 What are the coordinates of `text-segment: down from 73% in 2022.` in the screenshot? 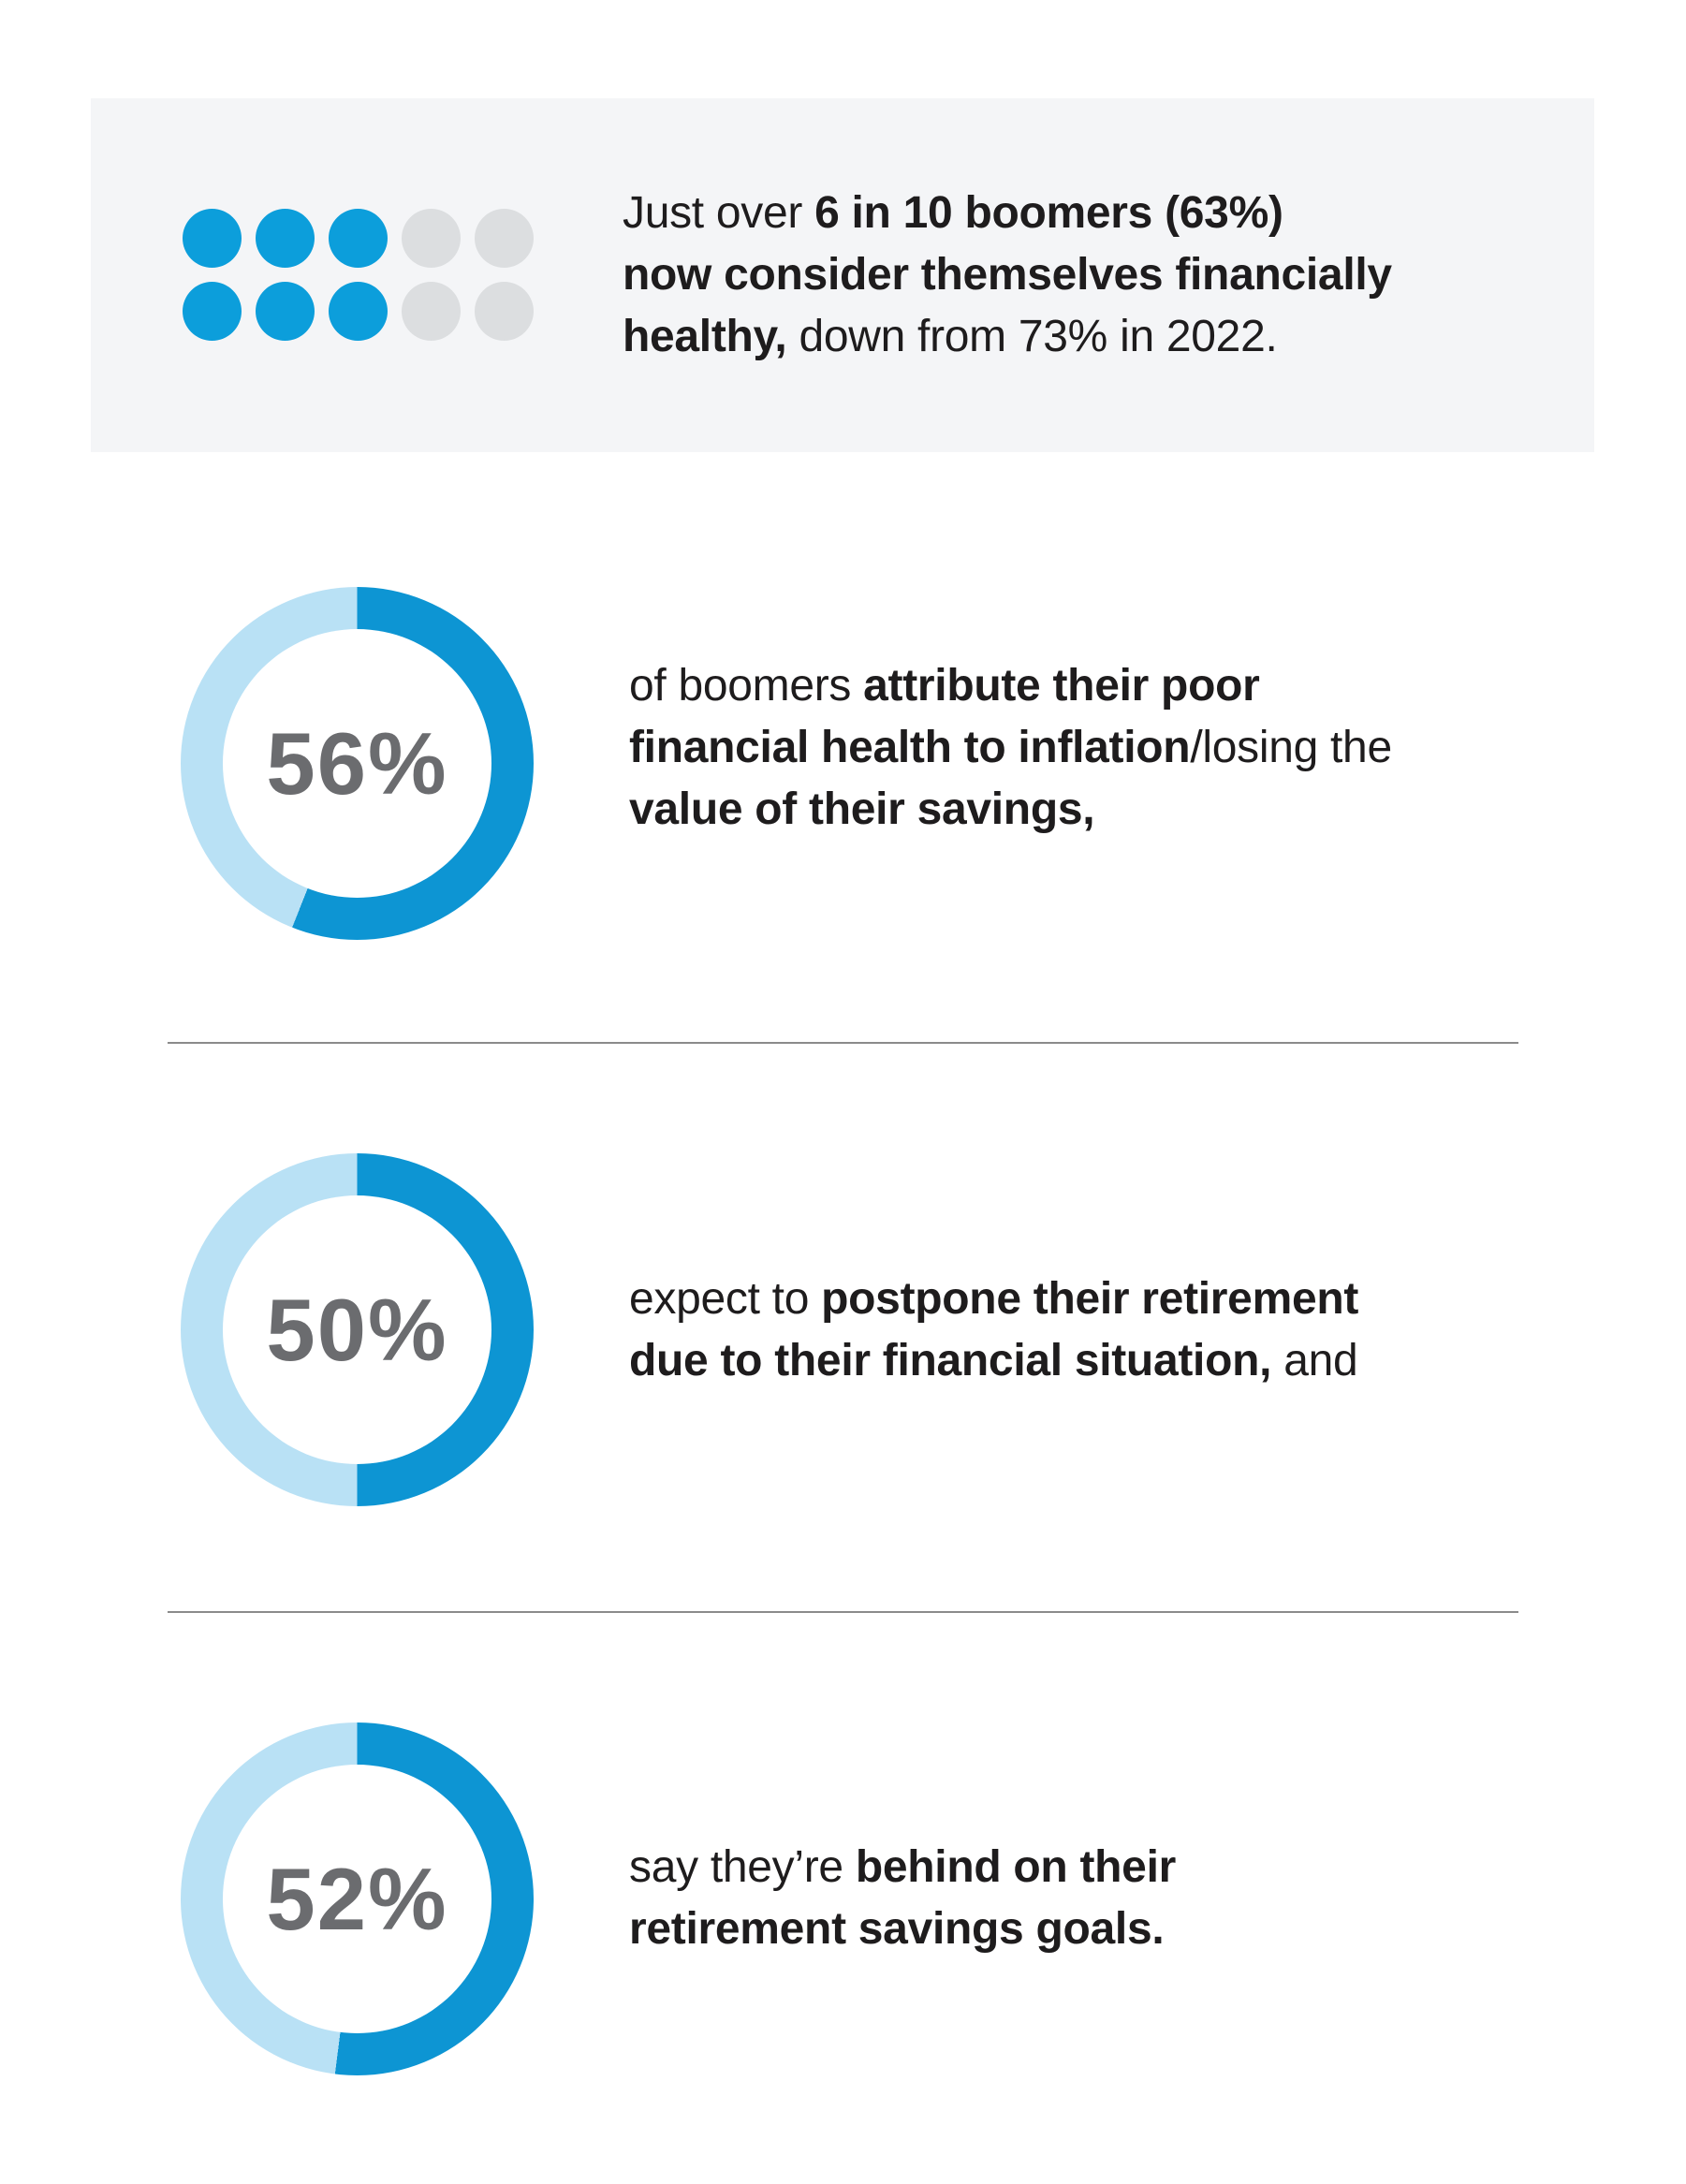 It's located at (1032, 336).